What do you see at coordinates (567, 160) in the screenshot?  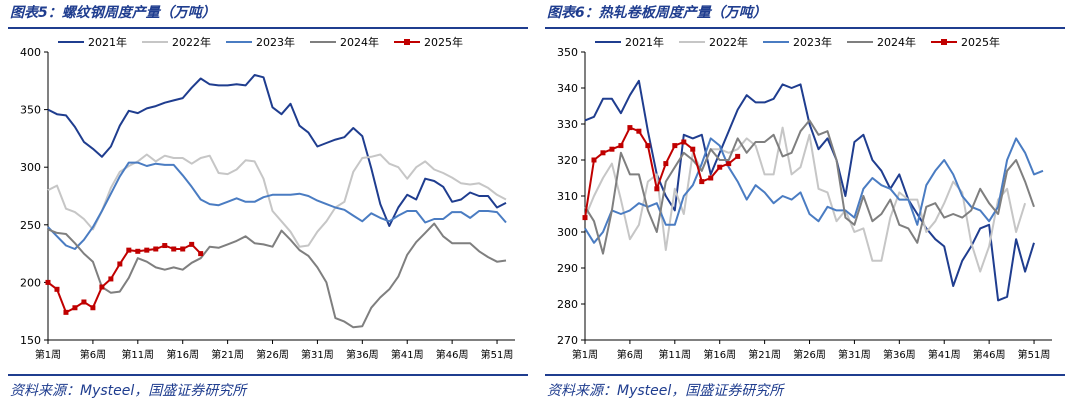 I see `y-tick-label: 320` at bounding box center [567, 160].